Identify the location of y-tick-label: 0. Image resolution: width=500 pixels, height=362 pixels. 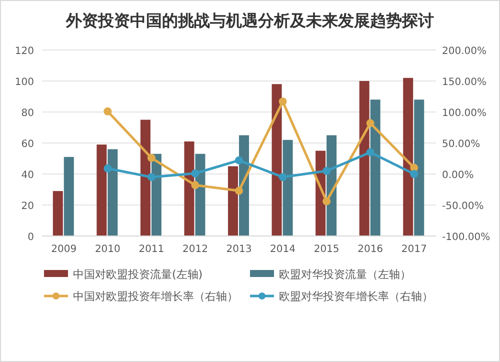
(31, 237).